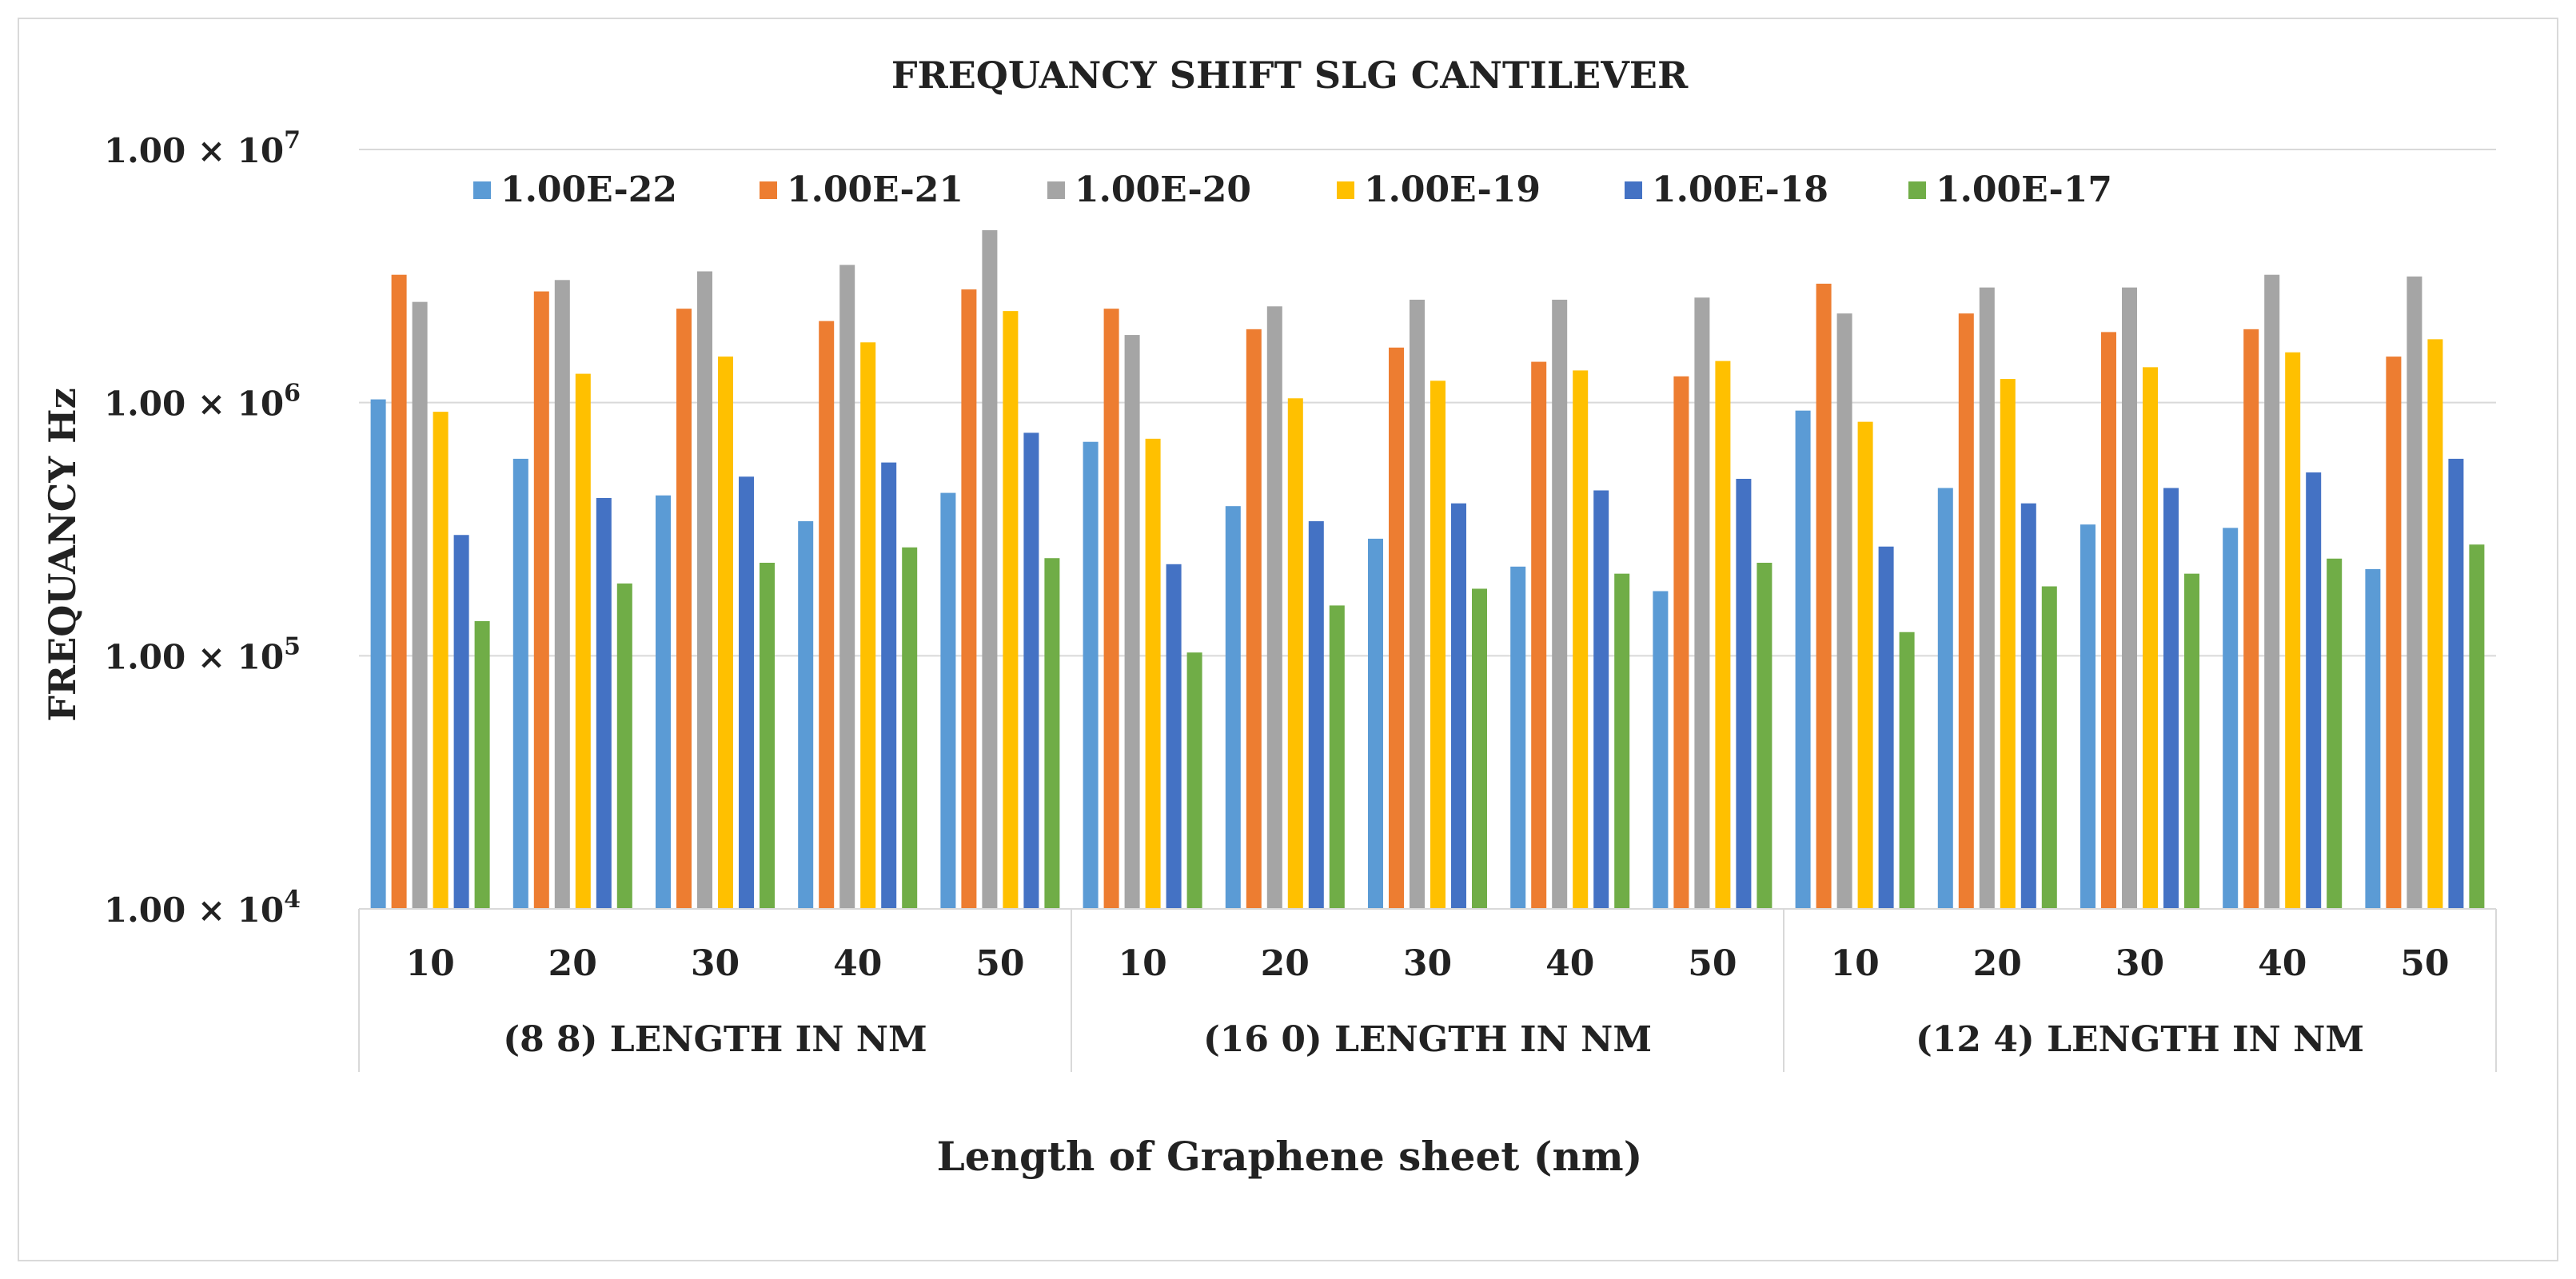  I want to click on legend-label: 1.00E-17, so click(2024, 189).